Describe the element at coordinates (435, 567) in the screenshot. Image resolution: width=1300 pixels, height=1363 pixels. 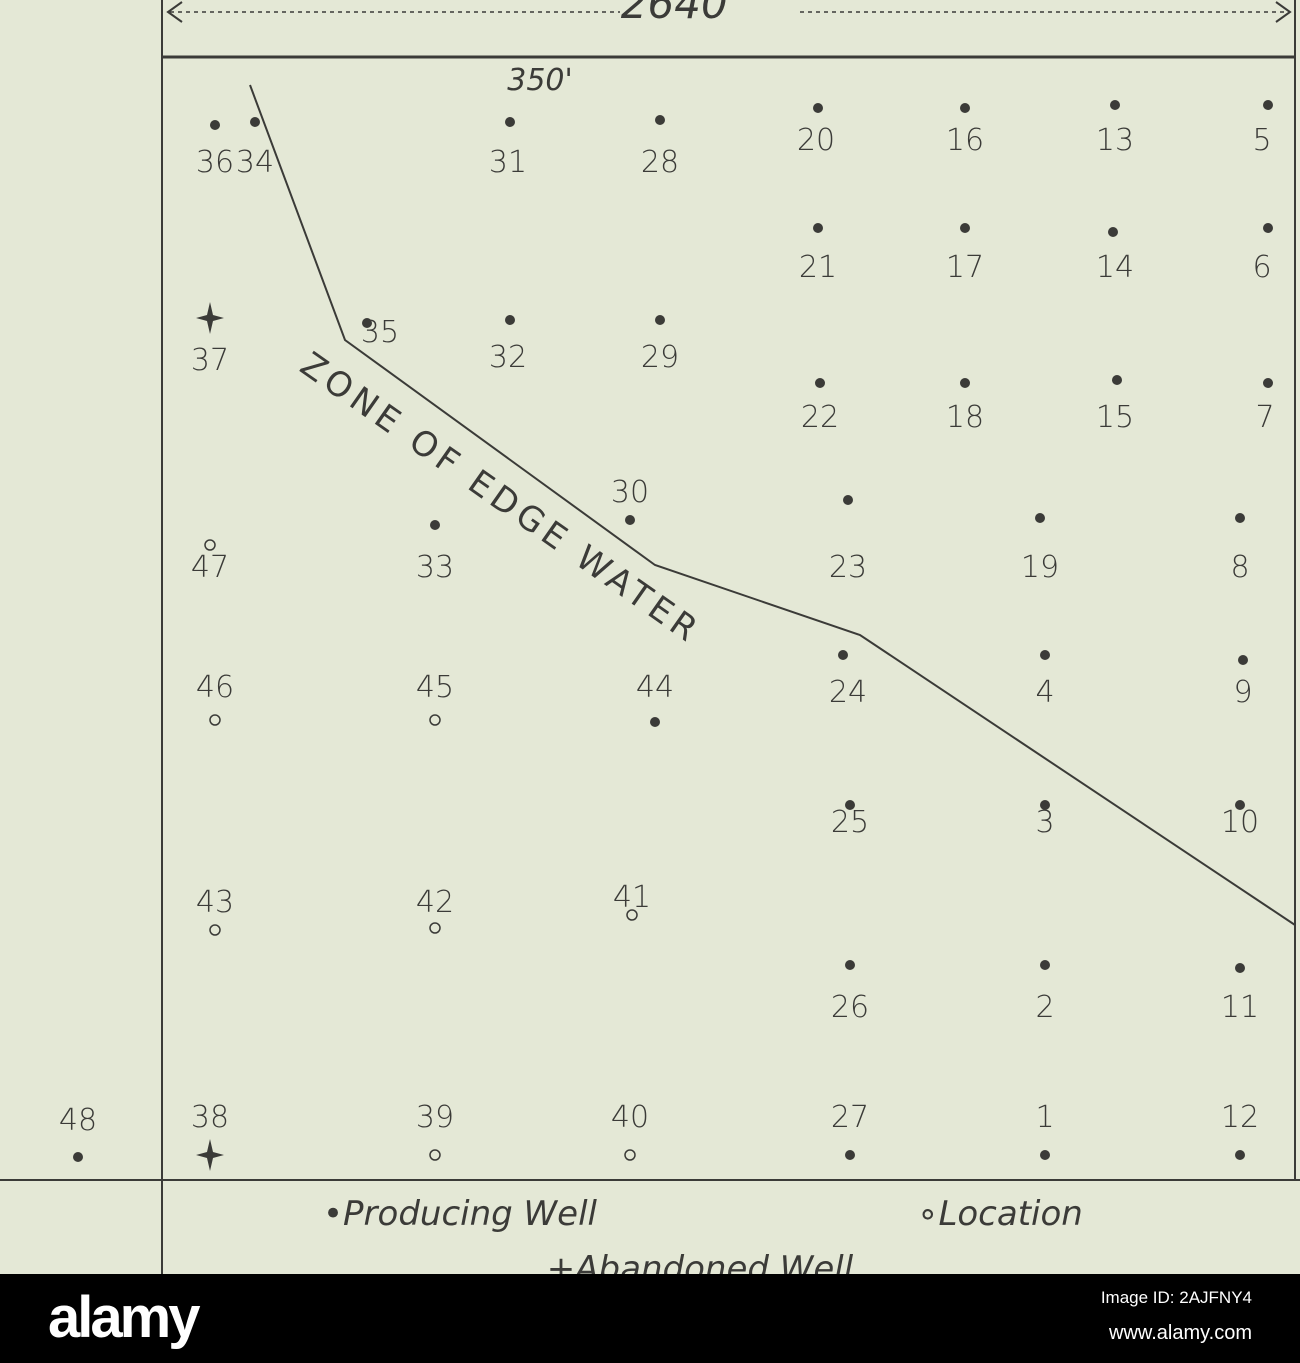
I see `well-label: 33` at that location.